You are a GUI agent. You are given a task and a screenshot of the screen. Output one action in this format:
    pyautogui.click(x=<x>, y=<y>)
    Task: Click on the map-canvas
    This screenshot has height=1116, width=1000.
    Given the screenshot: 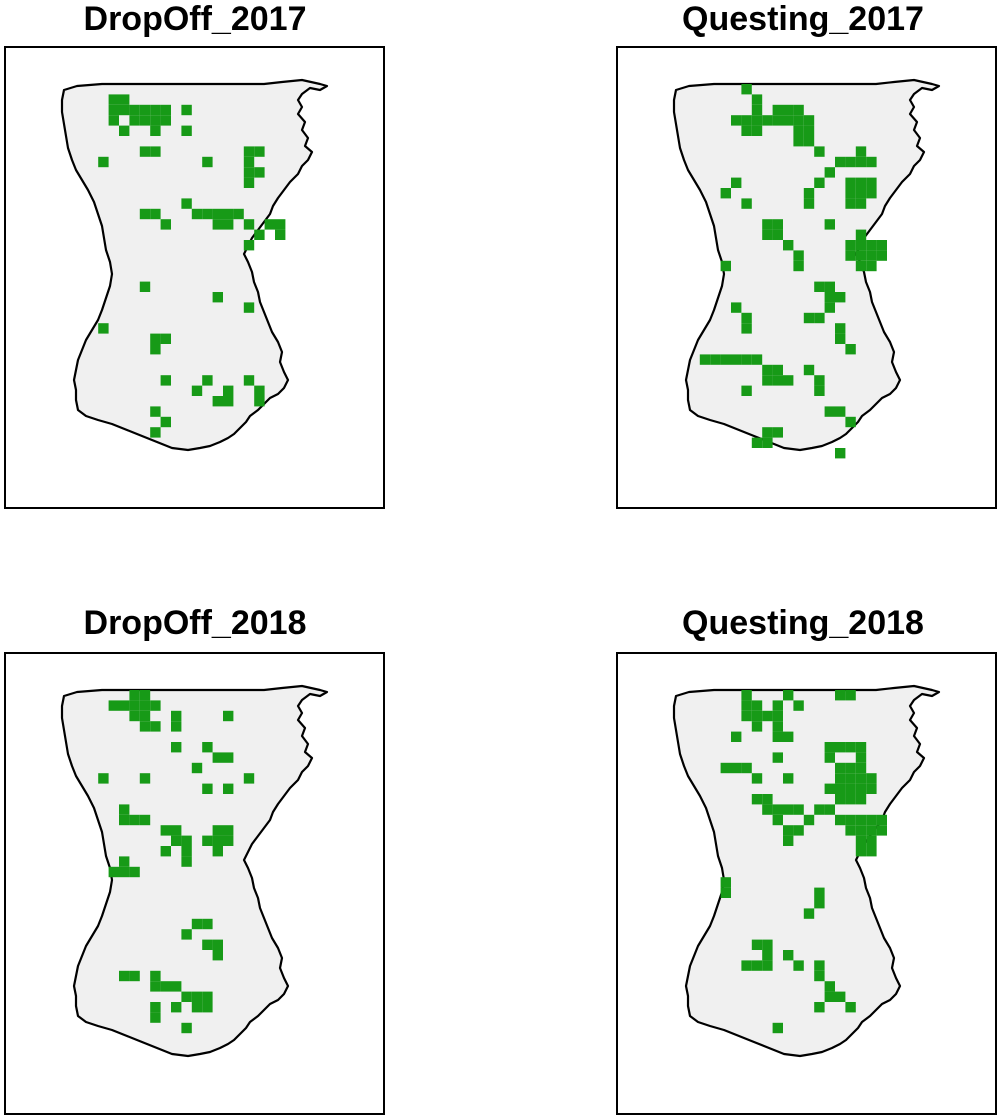 What is the action you would take?
    pyautogui.click(x=194, y=871)
    